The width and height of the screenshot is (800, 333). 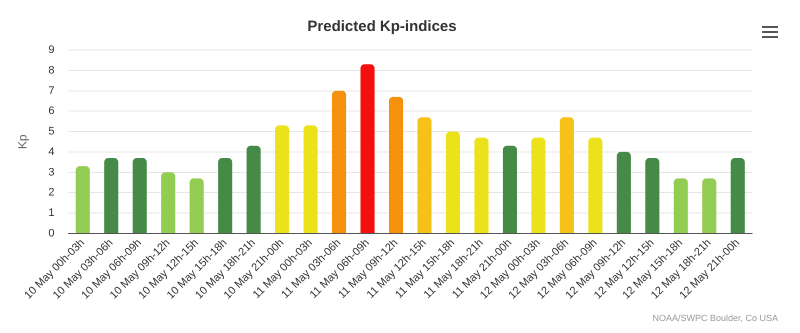 What do you see at coordinates (51, 172) in the screenshot?
I see `y-tick-label: 3` at bounding box center [51, 172].